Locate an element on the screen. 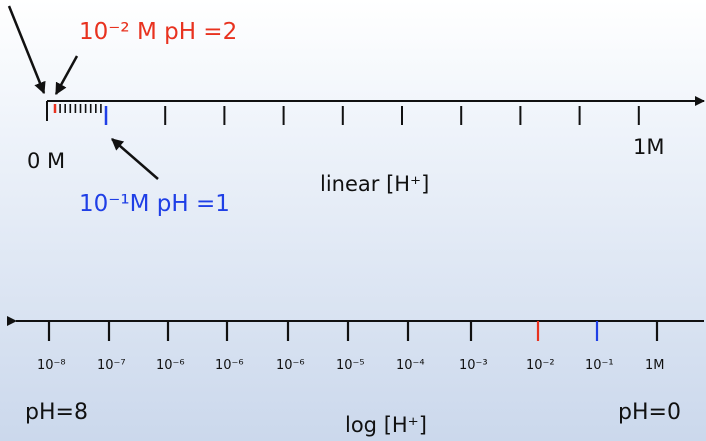 This screenshot has height=441, width=706. annotation-blue-text: 10⁻¹M pH =1 is located at coordinates (154, 204).